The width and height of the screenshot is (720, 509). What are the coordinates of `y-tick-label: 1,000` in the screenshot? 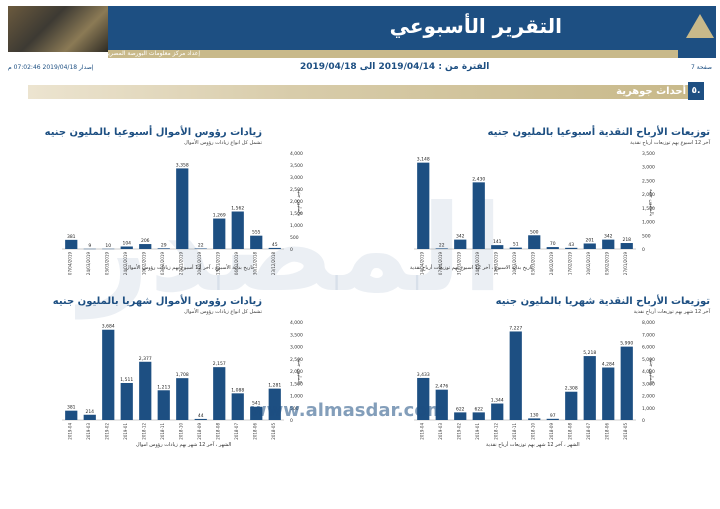 It's located at (296, 226).